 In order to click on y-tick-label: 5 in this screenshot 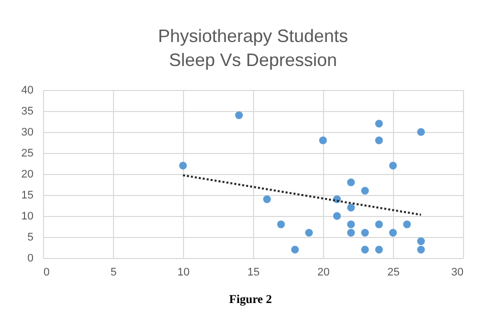, I will do `click(30, 238)`.